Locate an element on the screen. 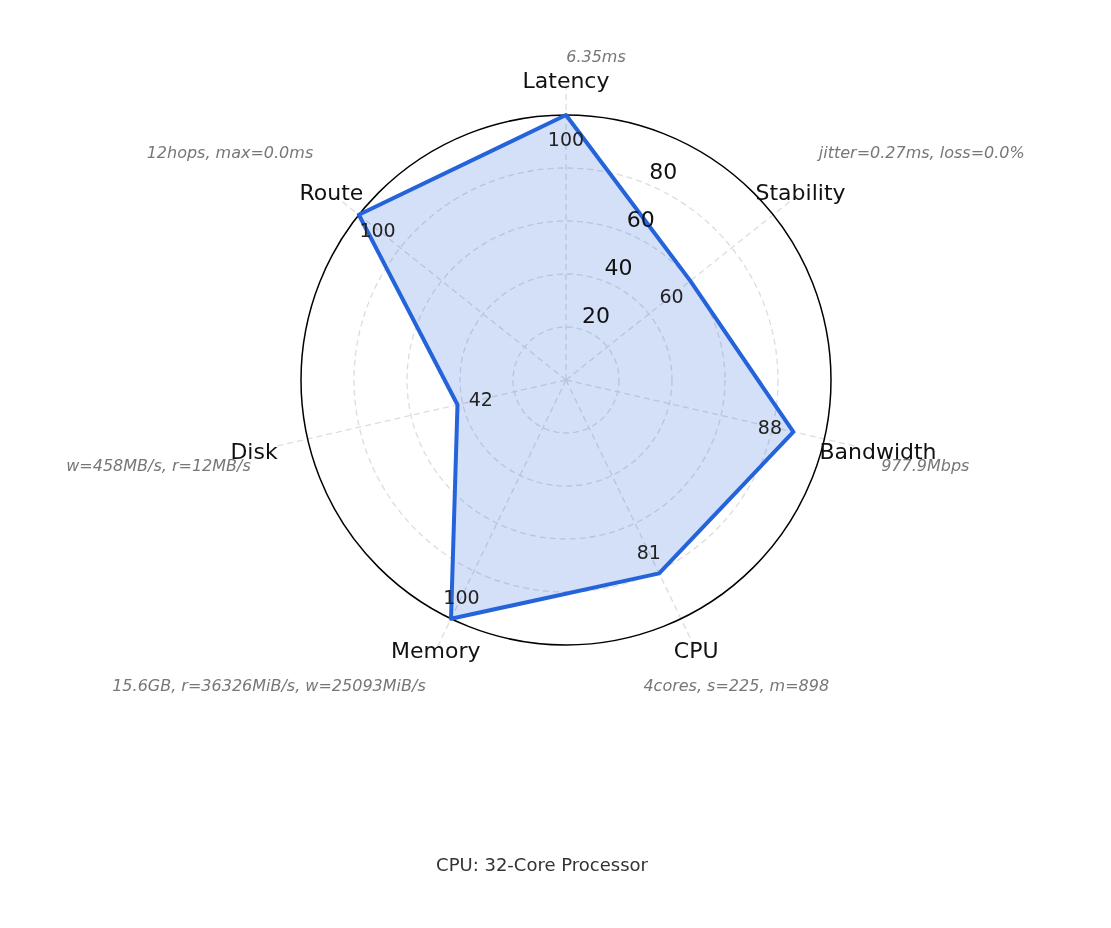  data-label: 88 is located at coordinates (770, 426).